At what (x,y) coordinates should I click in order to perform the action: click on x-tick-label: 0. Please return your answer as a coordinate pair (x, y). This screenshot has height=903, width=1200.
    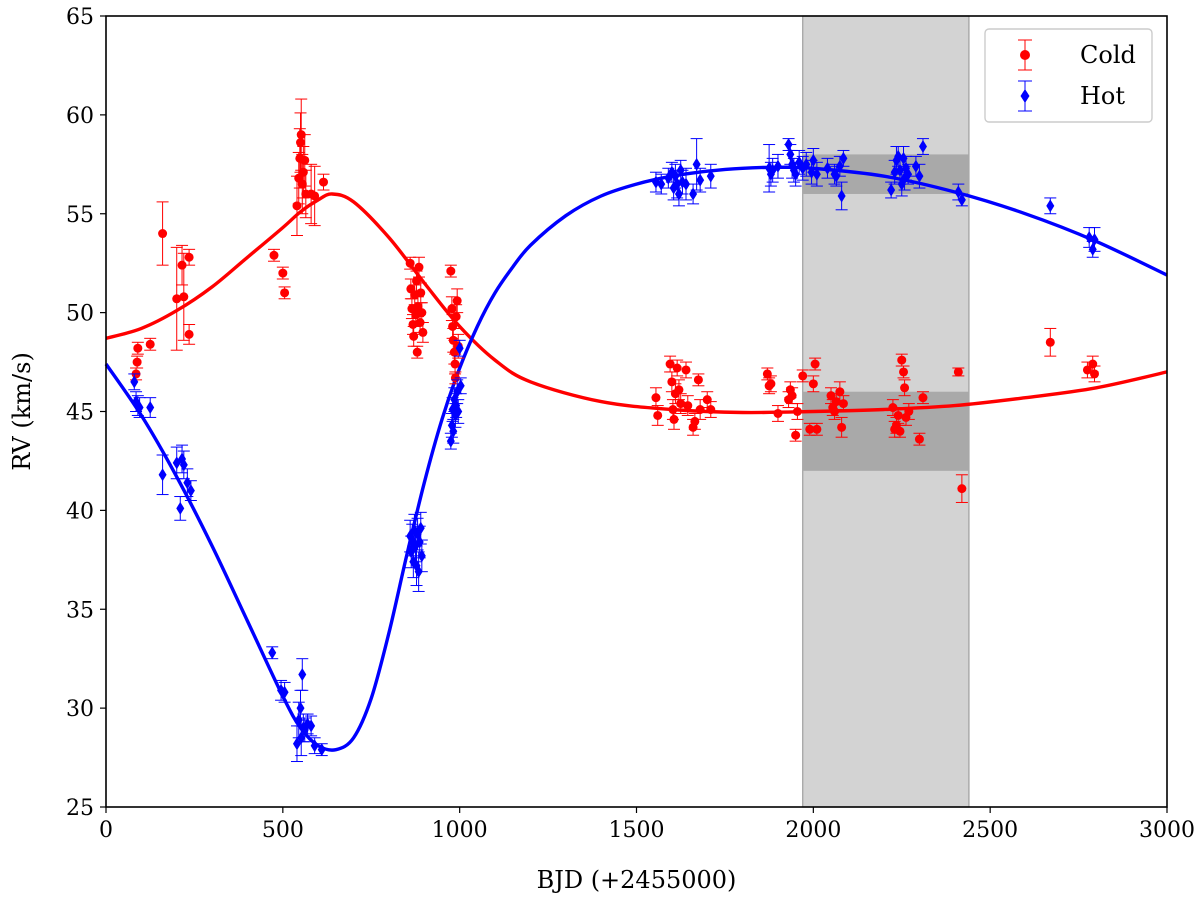
    Looking at the image, I should click on (106, 830).